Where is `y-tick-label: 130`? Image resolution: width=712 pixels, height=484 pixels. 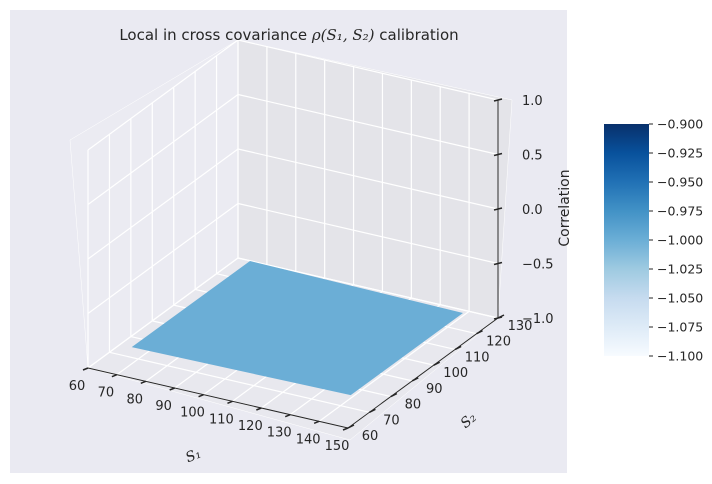
y-tick-label: 130 is located at coordinates (520, 326).